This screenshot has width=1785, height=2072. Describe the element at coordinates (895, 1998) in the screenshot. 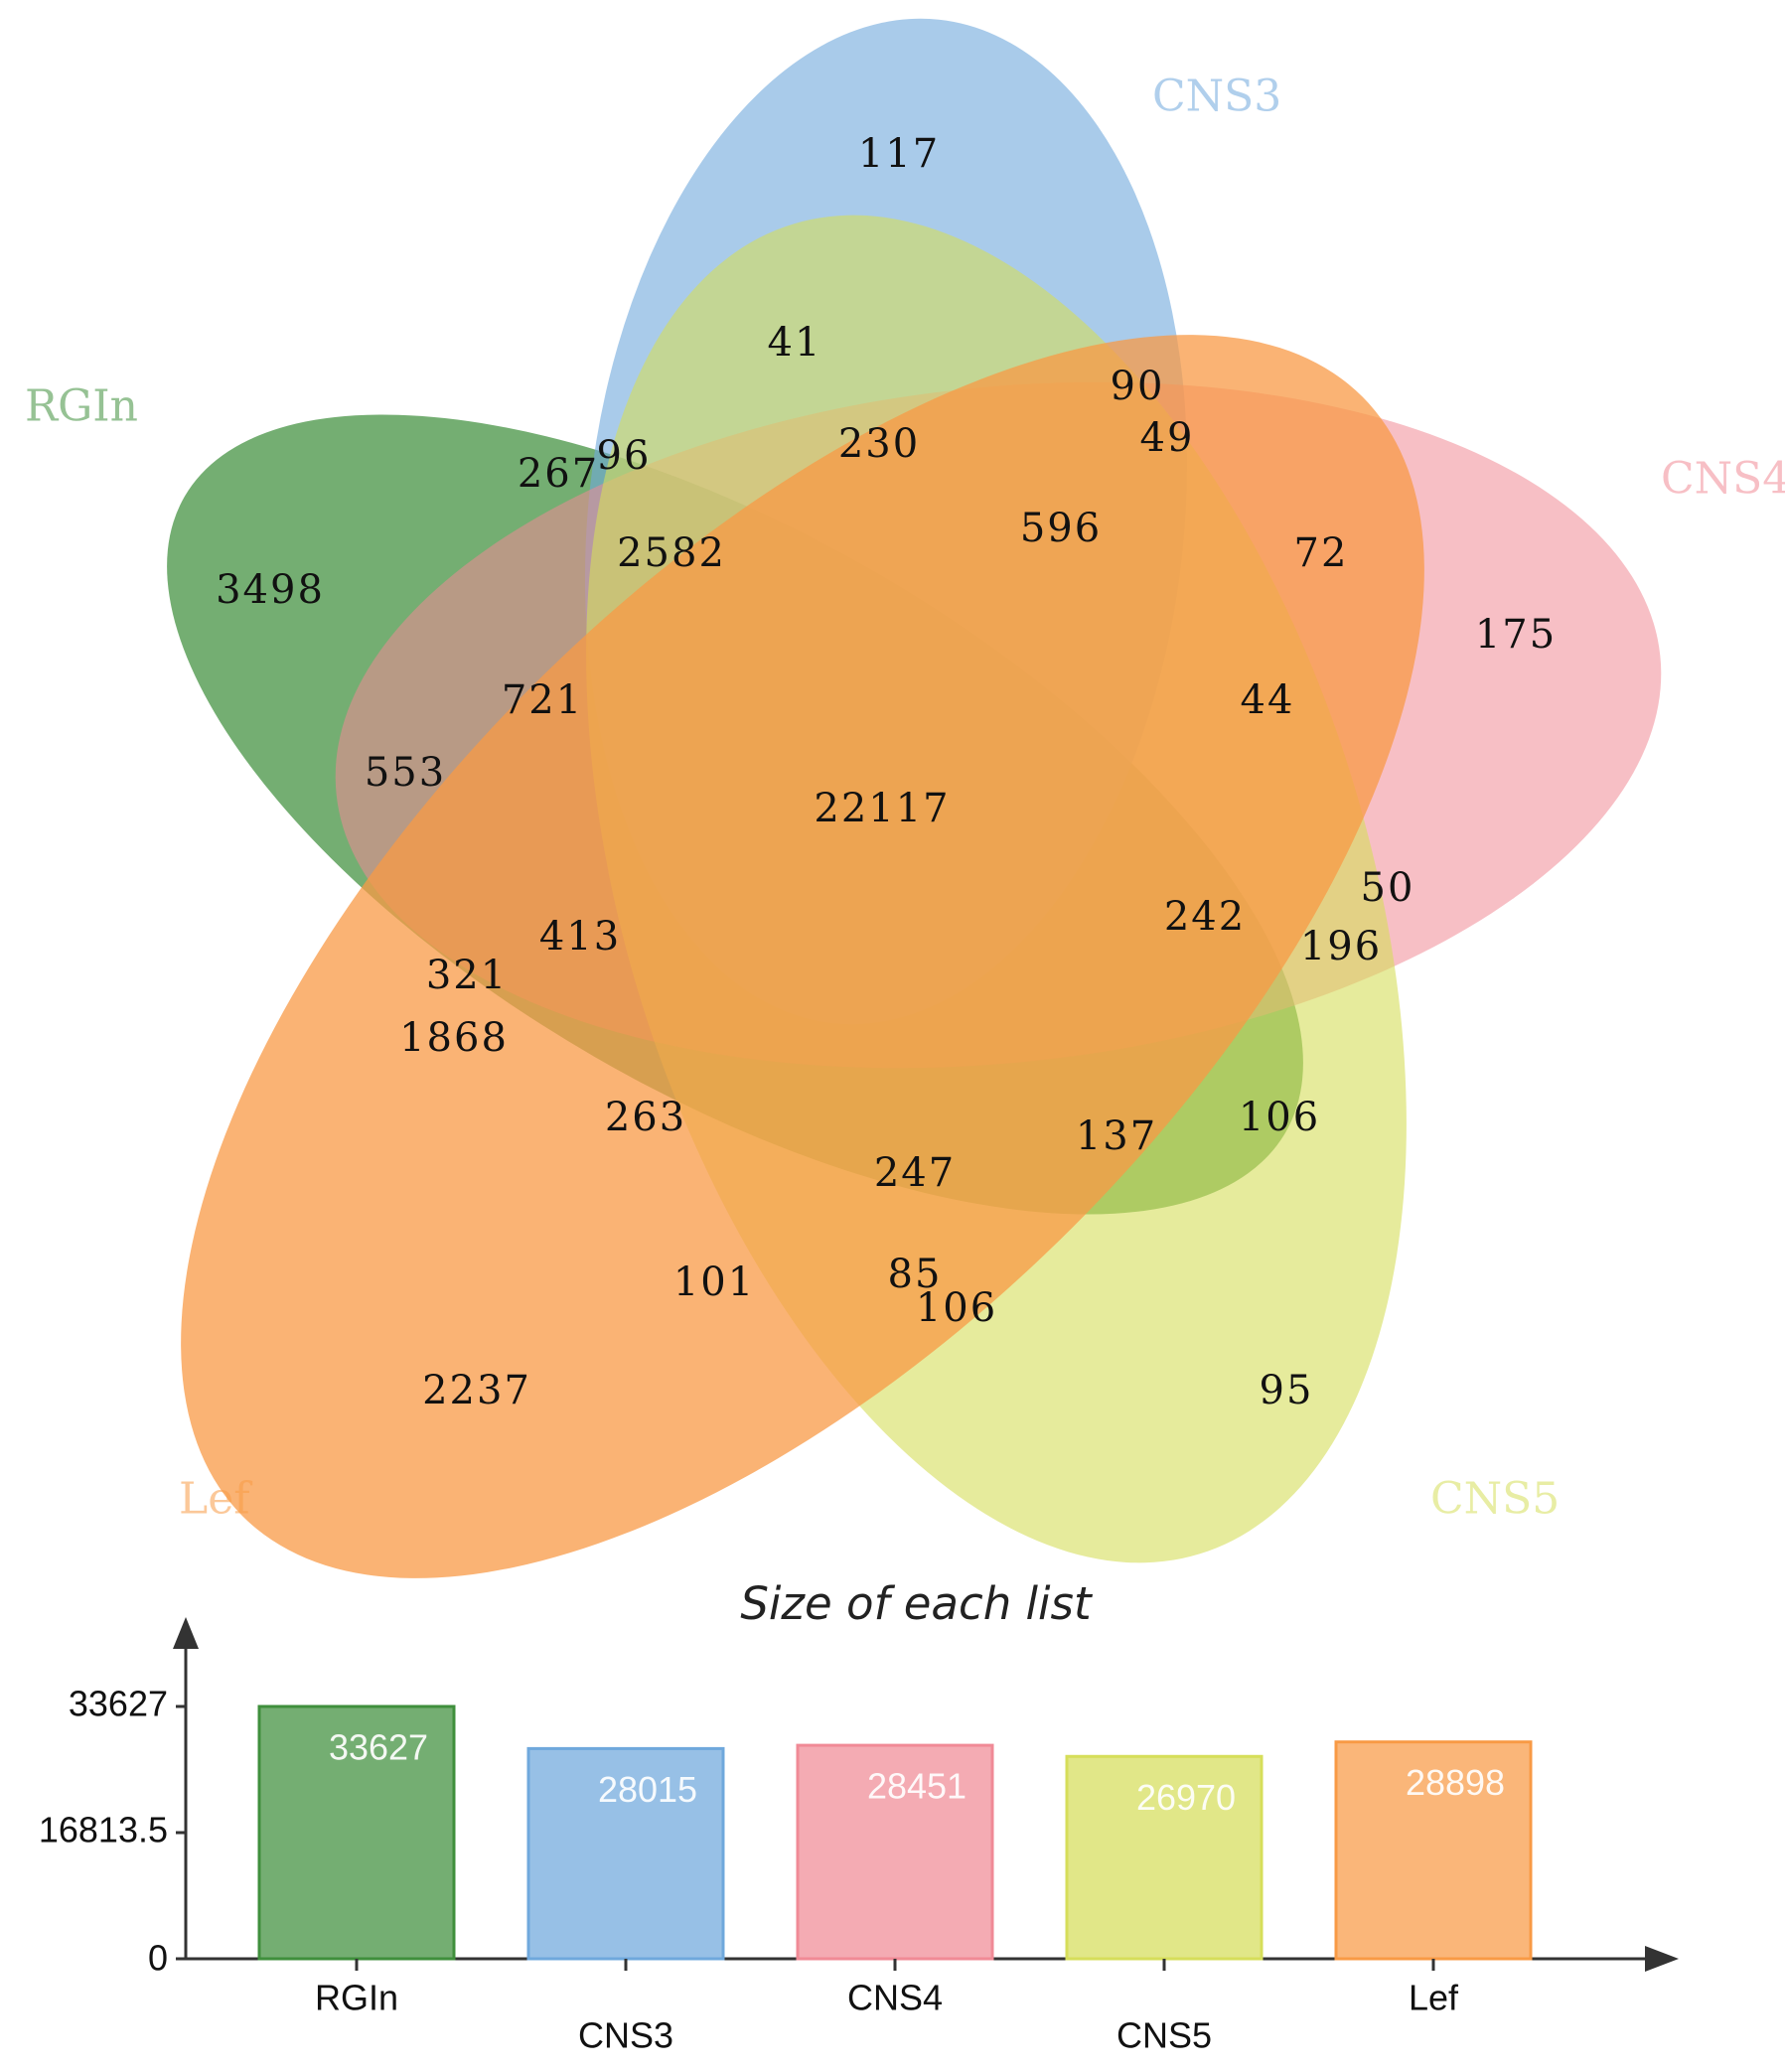

I see `x-category-label: CNS4` at that location.